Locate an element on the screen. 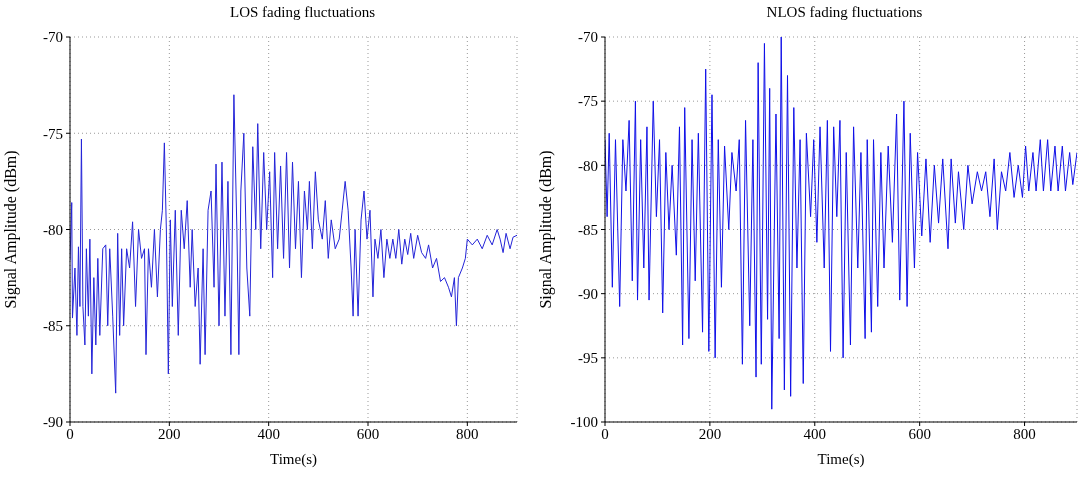 The height and width of the screenshot is (482, 1079). y-tick-label: -95 is located at coordinates (588, 358).